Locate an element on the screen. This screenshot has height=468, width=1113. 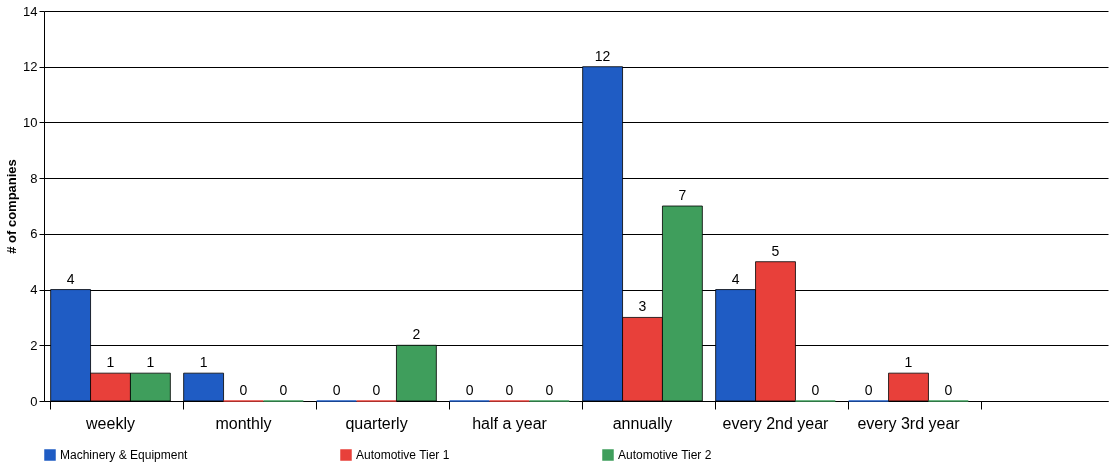
x-tick-label: monthly is located at coordinates (243, 423).